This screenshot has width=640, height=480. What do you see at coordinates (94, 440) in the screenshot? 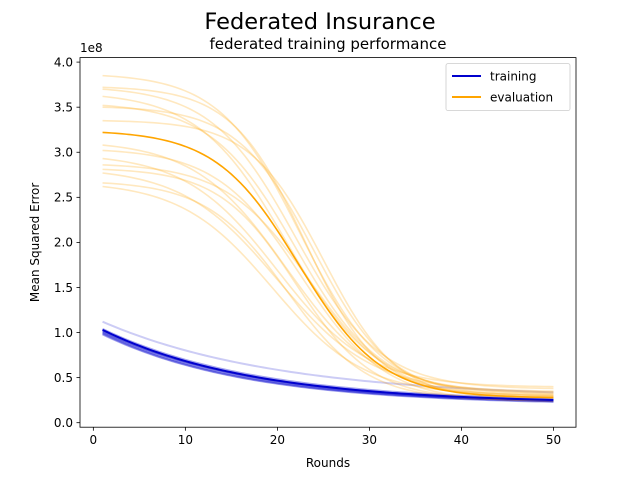
I see `x-tick-label: 0` at bounding box center [94, 440].